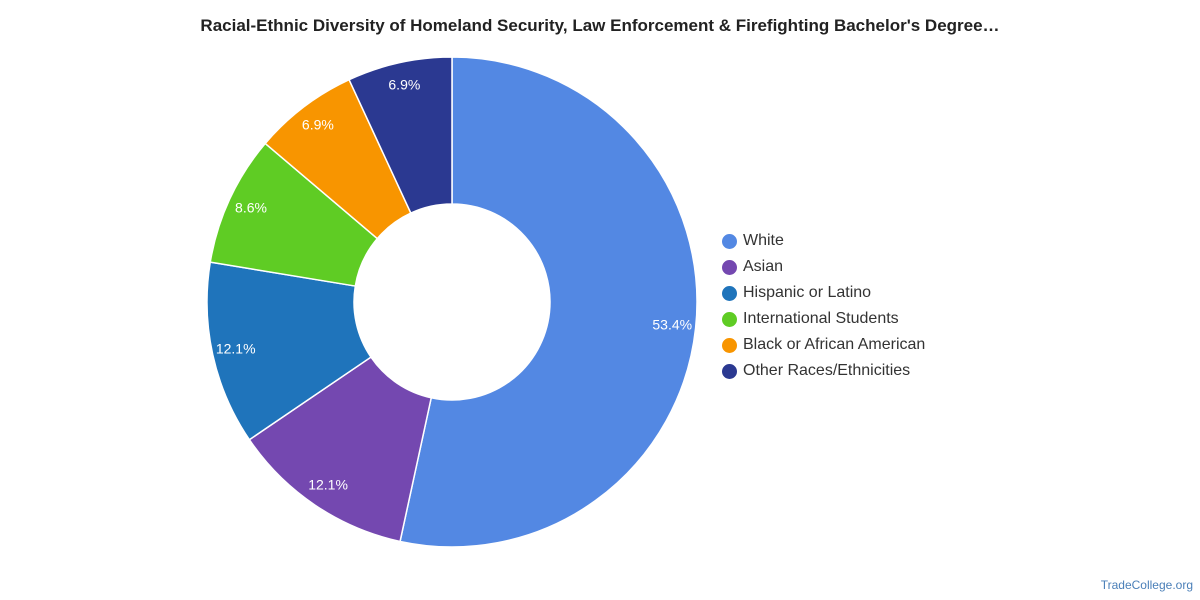 The height and width of the screenshot is (600, 1200). I want to click on slice-label-2: 12.1%, so click(236, 348).